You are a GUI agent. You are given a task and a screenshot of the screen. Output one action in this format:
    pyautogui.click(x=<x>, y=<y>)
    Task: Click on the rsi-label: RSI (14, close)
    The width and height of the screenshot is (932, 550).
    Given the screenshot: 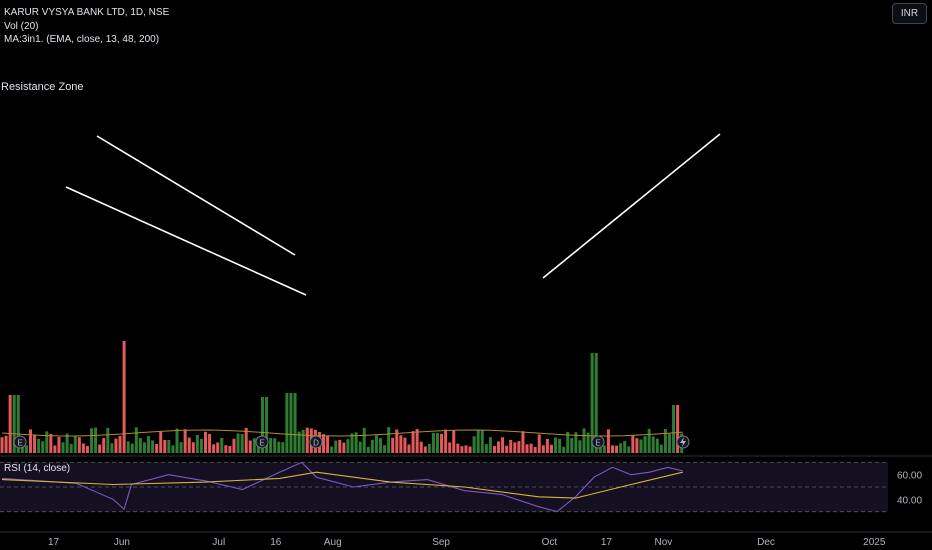 What is the action you would take?
    pyautogui.click(x=37, y=468)
    